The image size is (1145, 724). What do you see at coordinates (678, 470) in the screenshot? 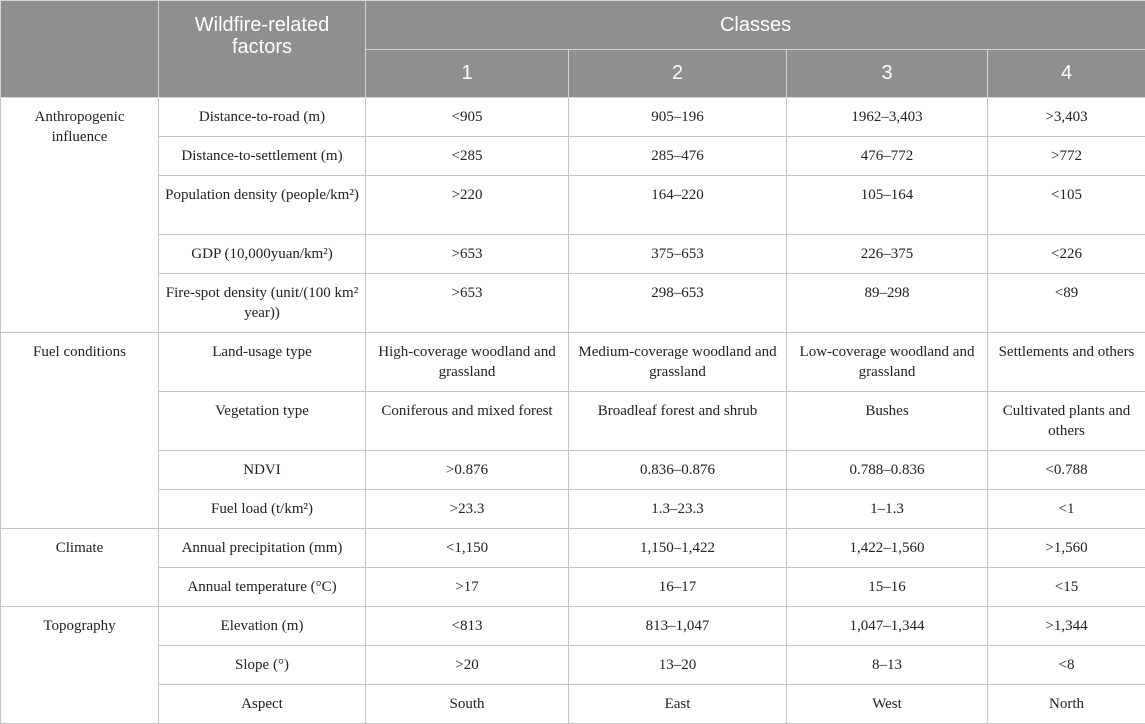
I see `class-cell: 0.836–0.876` at bounding box center [678, 470].